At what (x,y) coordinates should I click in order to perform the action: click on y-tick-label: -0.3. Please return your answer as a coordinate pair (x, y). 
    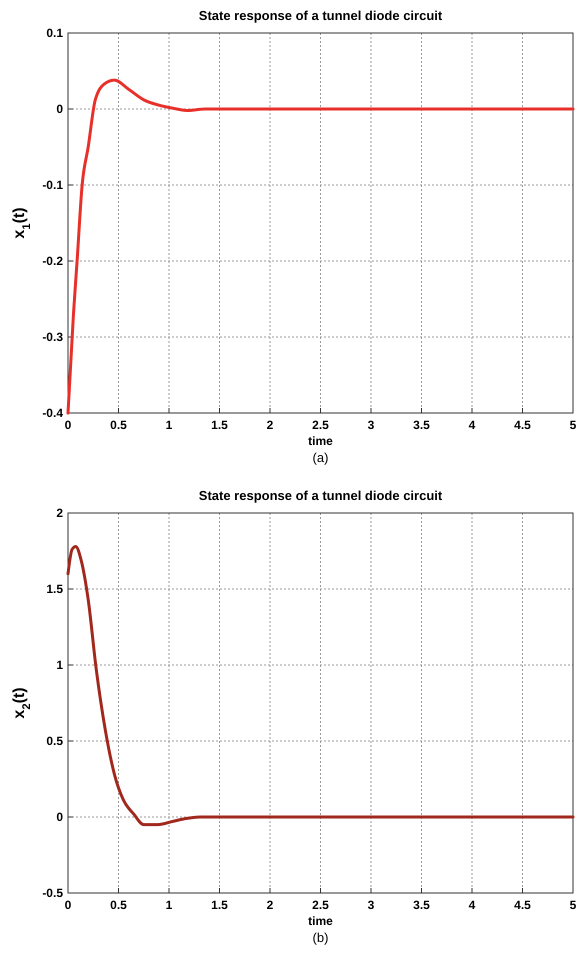
    Looking at the image, I should click on (53, 337).